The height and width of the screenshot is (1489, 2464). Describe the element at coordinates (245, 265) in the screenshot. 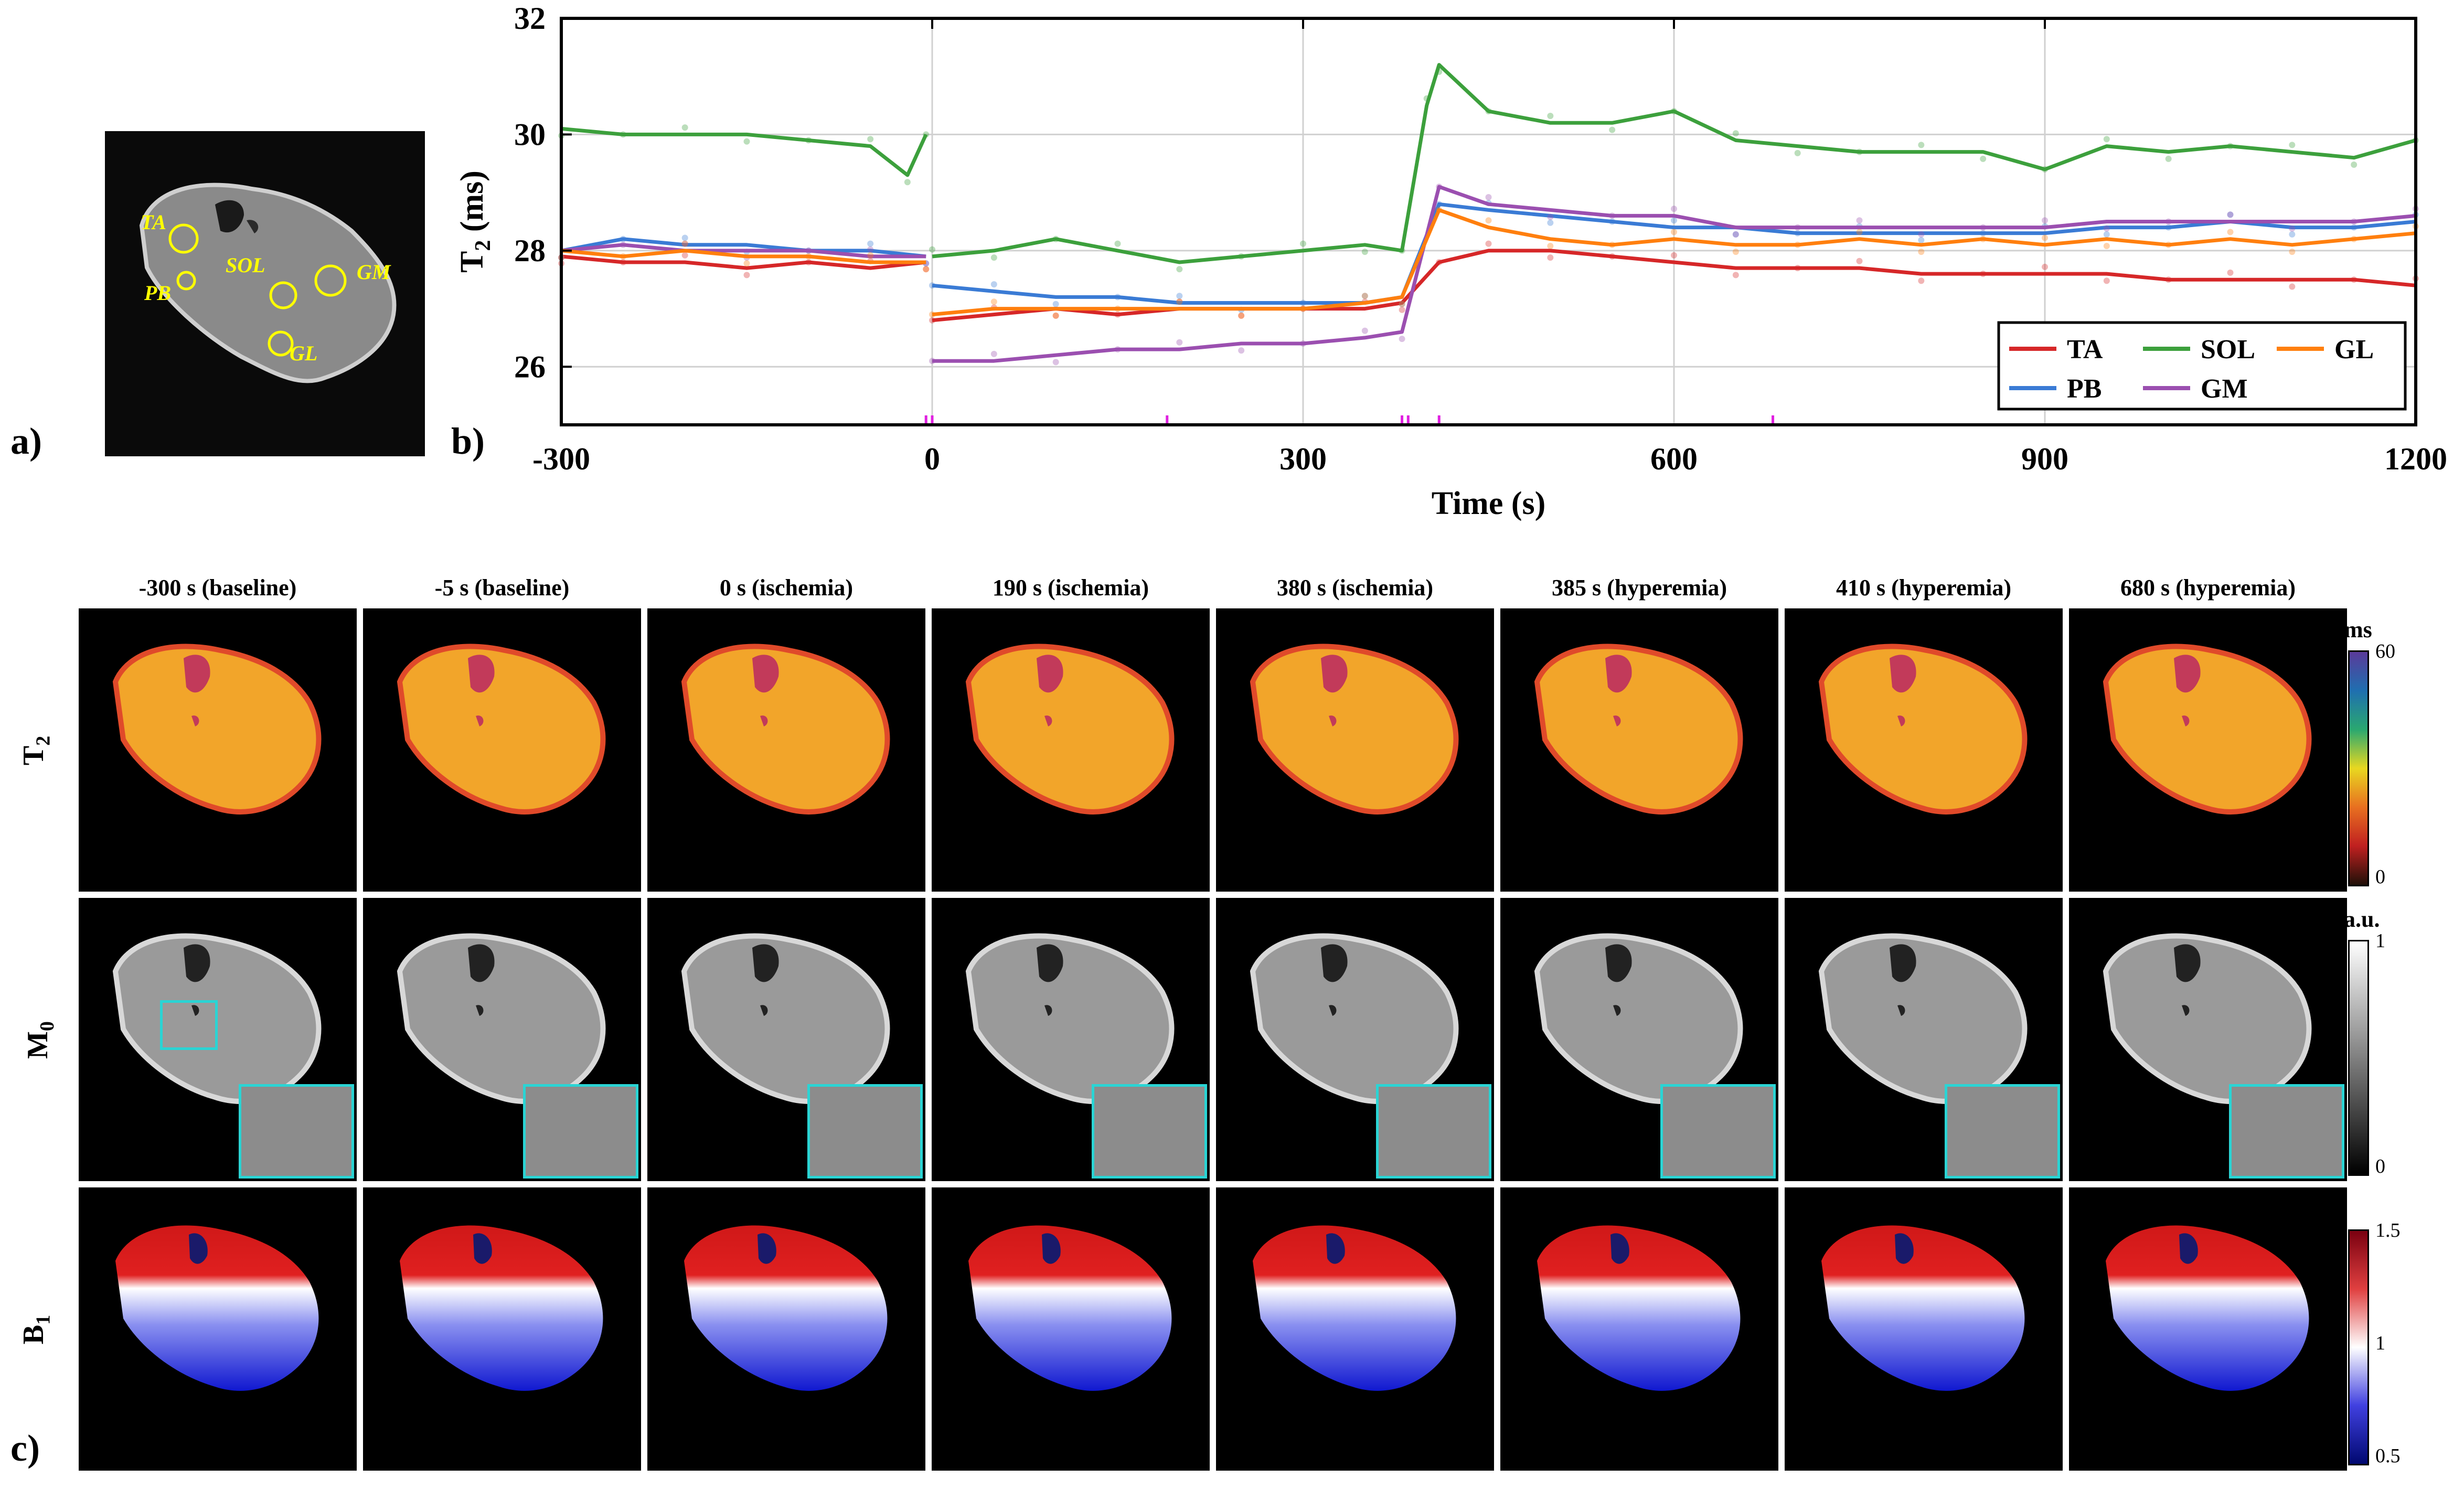

I see `roi-label-sol: SOL` at that location.